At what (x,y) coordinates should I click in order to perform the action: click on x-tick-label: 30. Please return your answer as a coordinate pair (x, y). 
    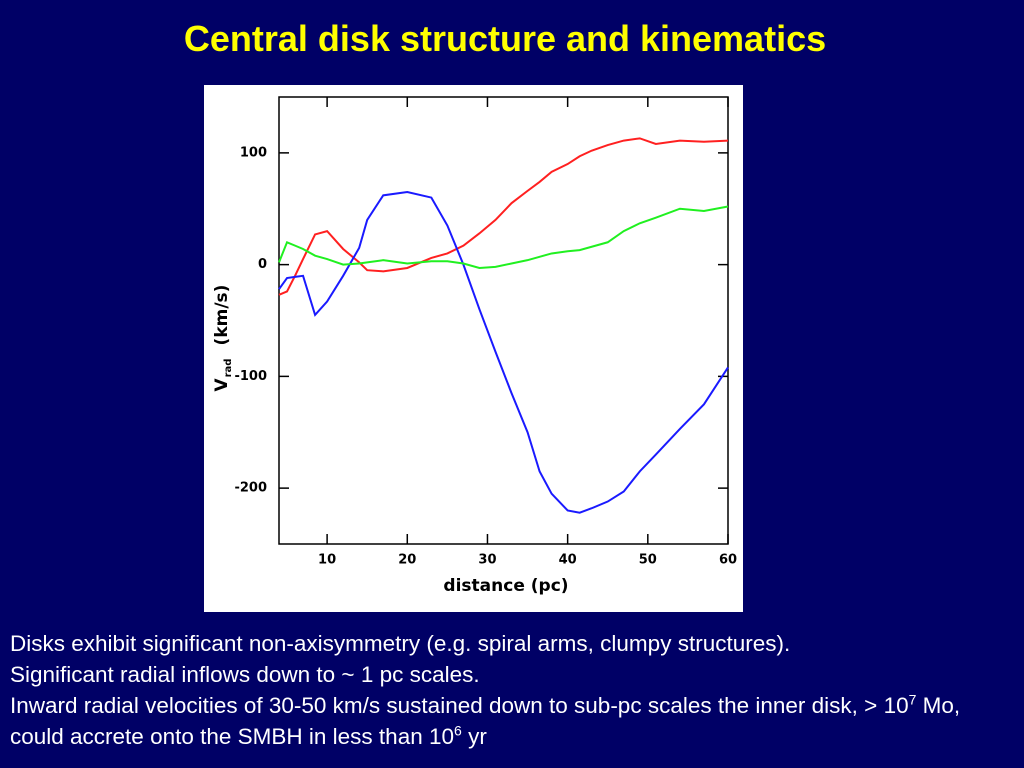
    Looking at the image, I should click on (487, 560).